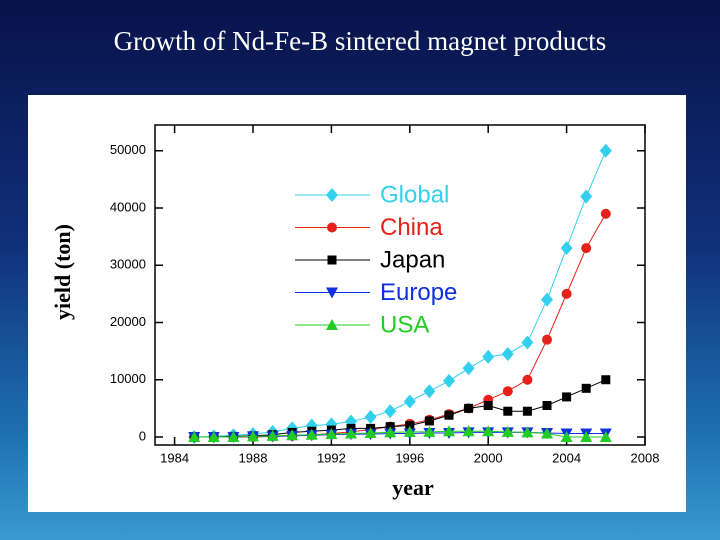  I want to click on x-tick-label: 1988, so click(253, 457).